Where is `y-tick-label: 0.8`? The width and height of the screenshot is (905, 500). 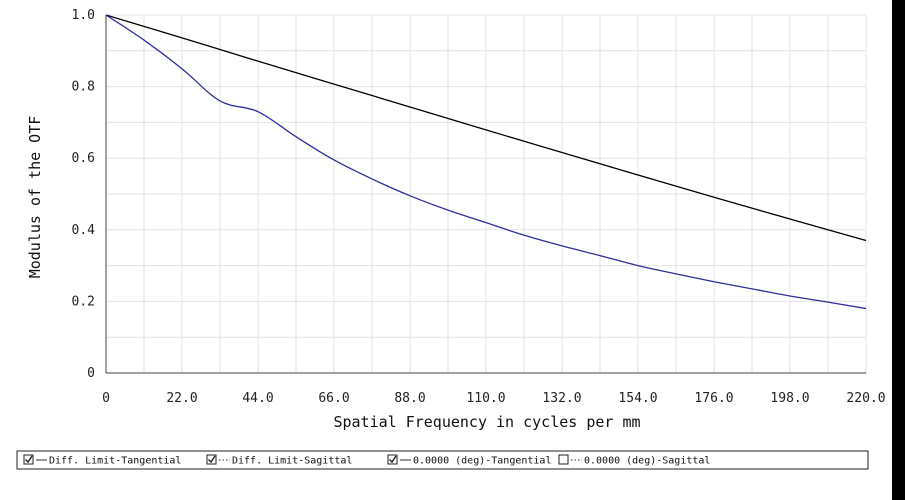 y-tick-label: 0.8 is located at coordinates (83, 87).